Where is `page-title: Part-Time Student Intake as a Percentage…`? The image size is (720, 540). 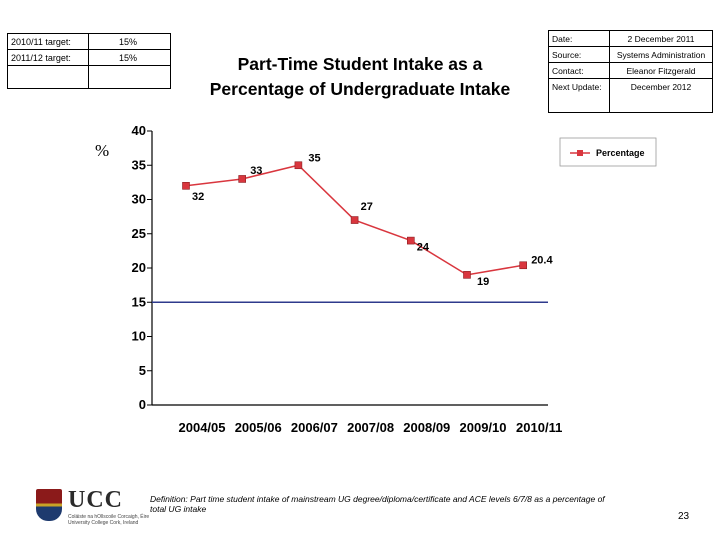
page-title: Part-Time Student Intake as a Percentage… is located at coordinates (360, 77).